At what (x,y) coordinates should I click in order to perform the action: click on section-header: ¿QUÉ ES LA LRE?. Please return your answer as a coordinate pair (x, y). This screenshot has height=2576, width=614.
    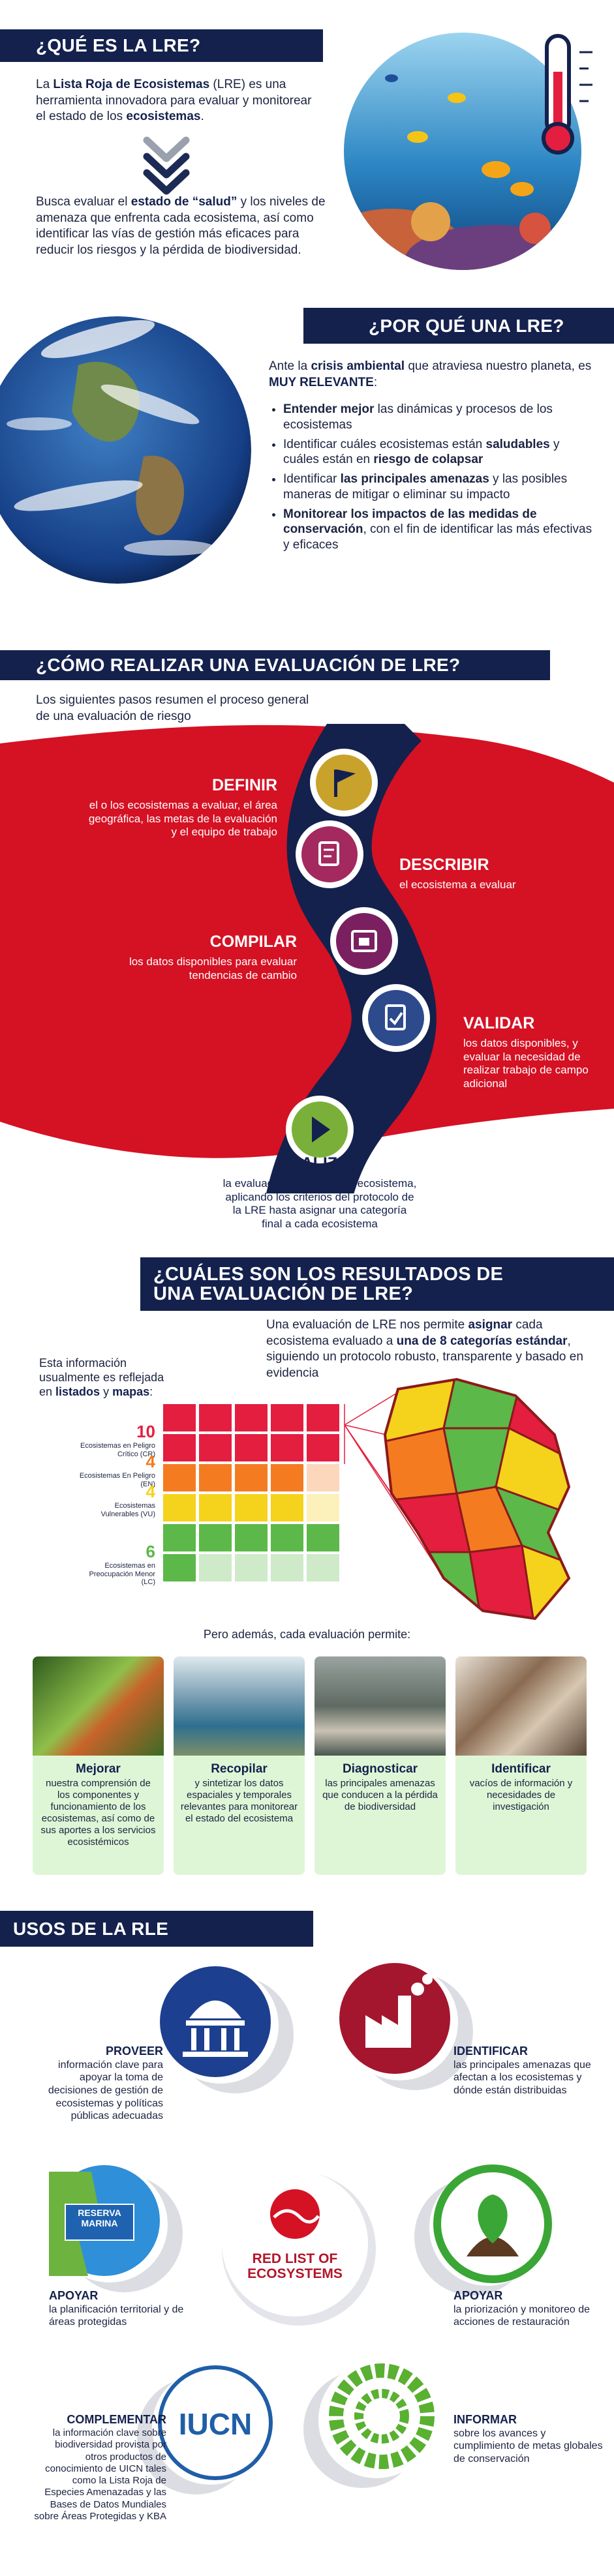
    Looking at the image, I should click on (161, 45).